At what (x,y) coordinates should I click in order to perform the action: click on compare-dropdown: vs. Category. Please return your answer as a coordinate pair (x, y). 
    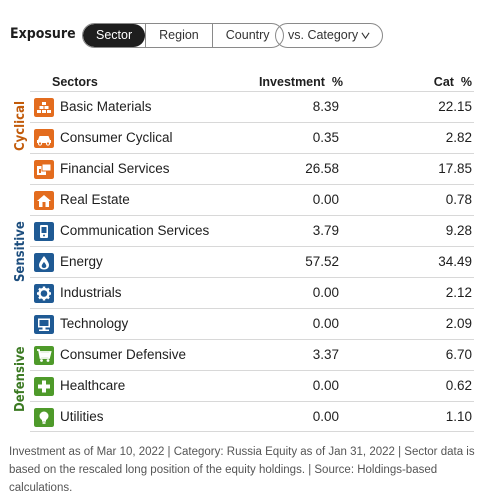
    Looking at the image, I should click on (329, 35).